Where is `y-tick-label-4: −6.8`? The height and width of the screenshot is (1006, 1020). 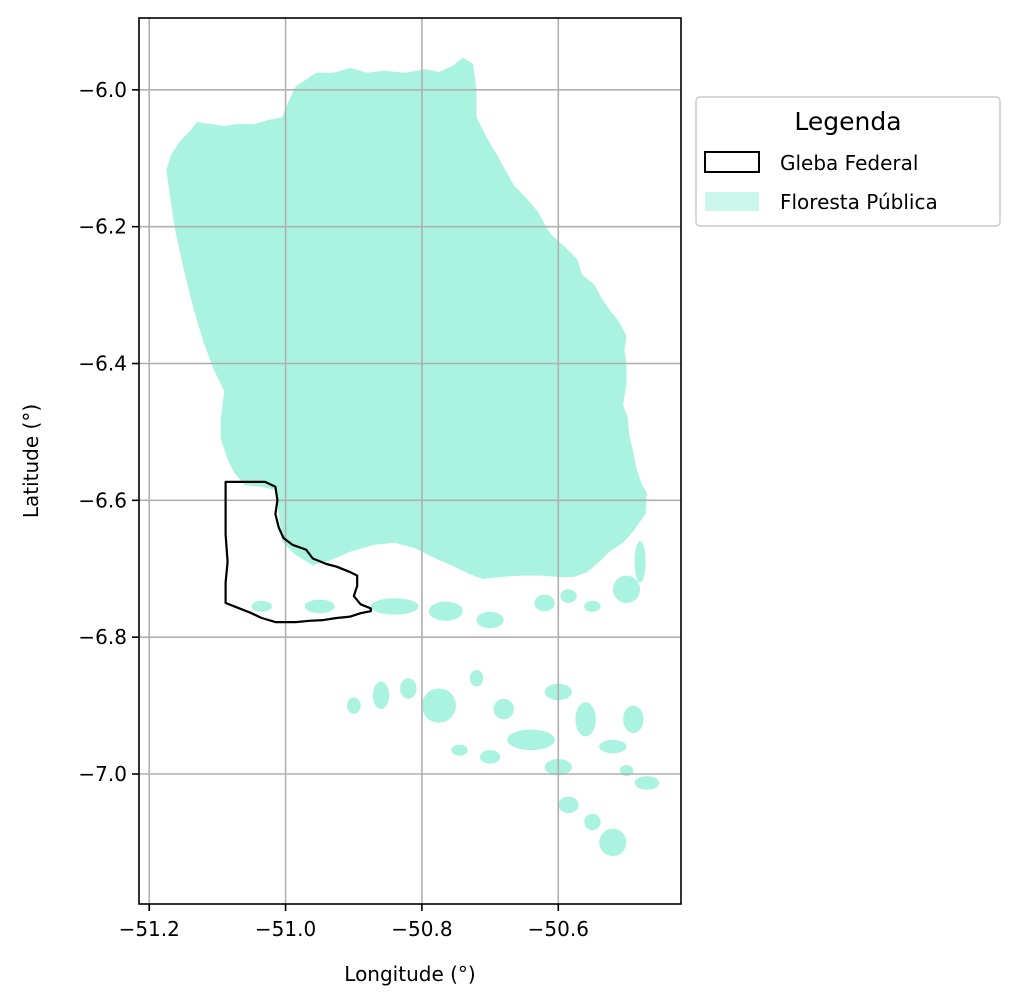
y-tick-label-4: −6.8 is located at coordinates (102, 637).